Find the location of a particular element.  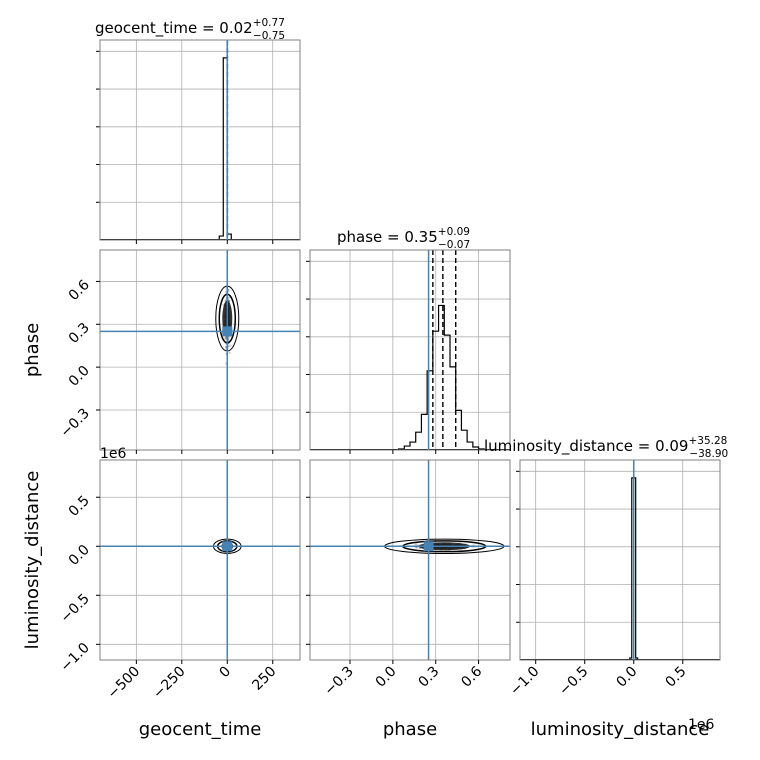

title-geocent-time-plus: +0.77 is located at coordinates (269, 23).